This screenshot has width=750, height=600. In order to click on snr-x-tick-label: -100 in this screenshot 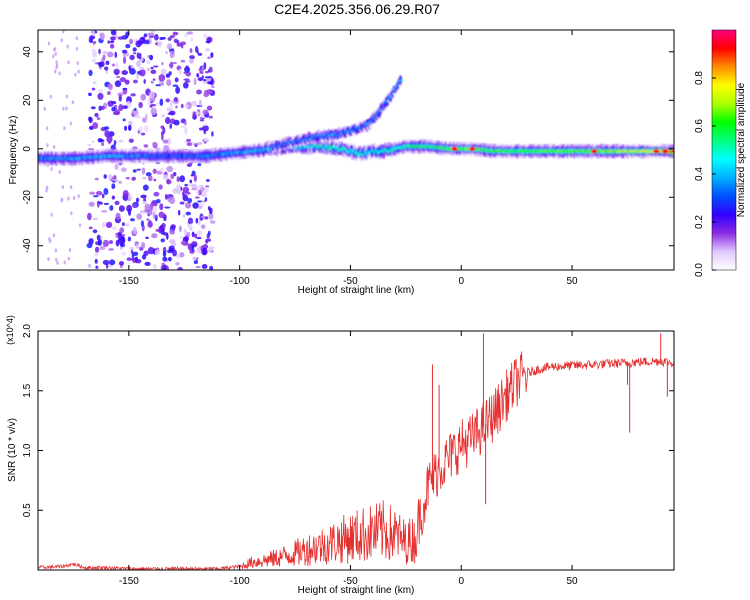, I will do `click(240, 581)`.